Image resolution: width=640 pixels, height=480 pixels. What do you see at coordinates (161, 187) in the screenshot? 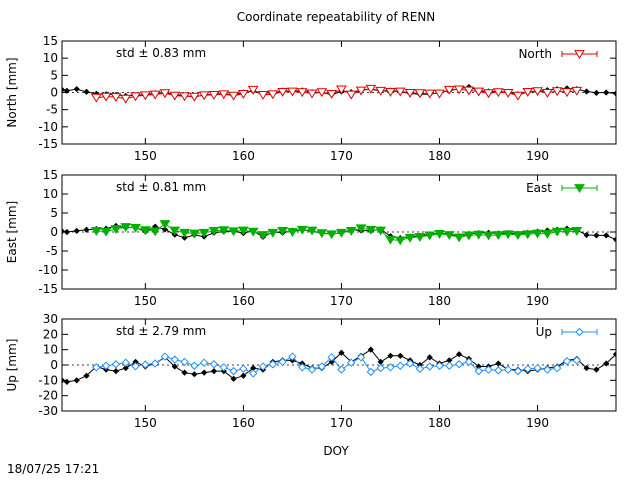
I see `std-label: std ± 0.81 mm` at bounding box center [161, 187].